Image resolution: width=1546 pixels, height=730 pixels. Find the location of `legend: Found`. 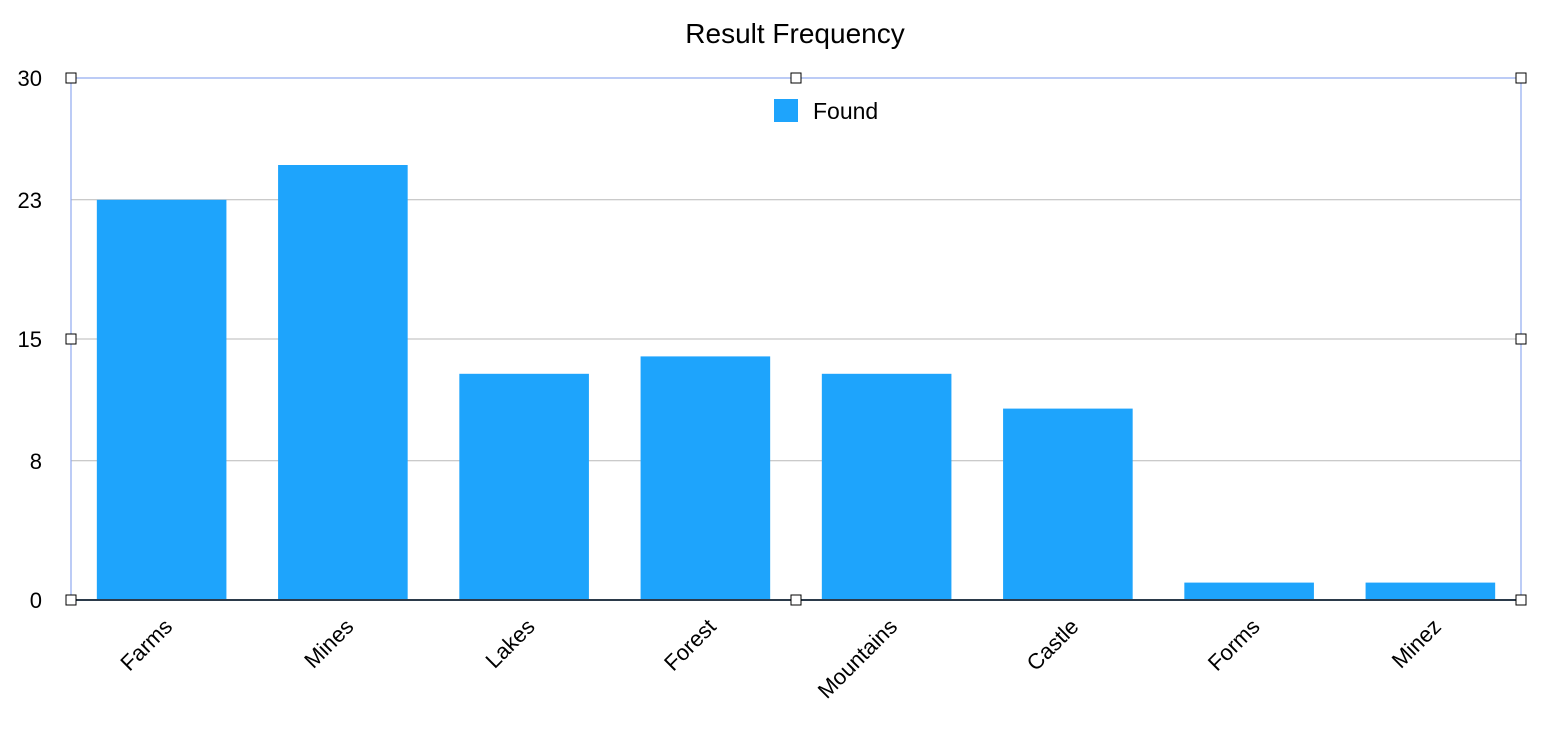

legend: Found is located at coordinates (826, 111).